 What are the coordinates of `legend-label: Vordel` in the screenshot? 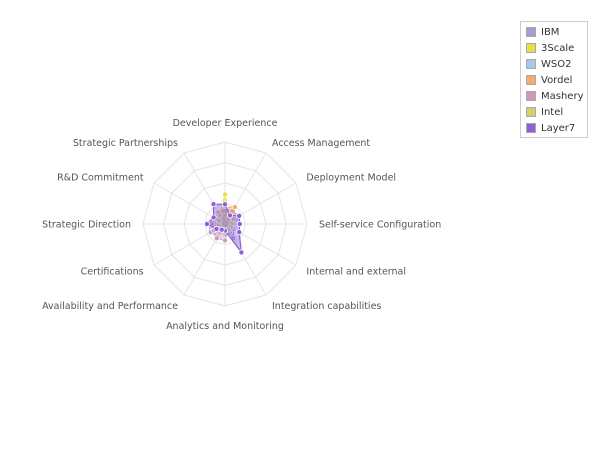 It's located at (557, 80).